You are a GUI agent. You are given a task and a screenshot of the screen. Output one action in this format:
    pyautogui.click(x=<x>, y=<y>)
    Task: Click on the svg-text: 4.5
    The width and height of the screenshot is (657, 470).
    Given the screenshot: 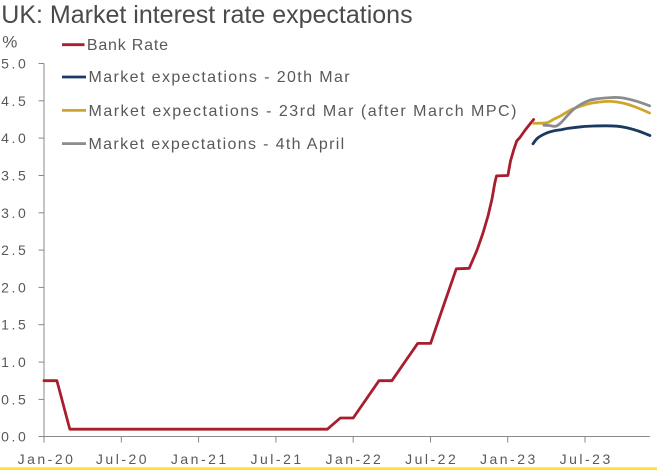 What is the action you would take?
    pyautogui.click(x=14, y=101)
    